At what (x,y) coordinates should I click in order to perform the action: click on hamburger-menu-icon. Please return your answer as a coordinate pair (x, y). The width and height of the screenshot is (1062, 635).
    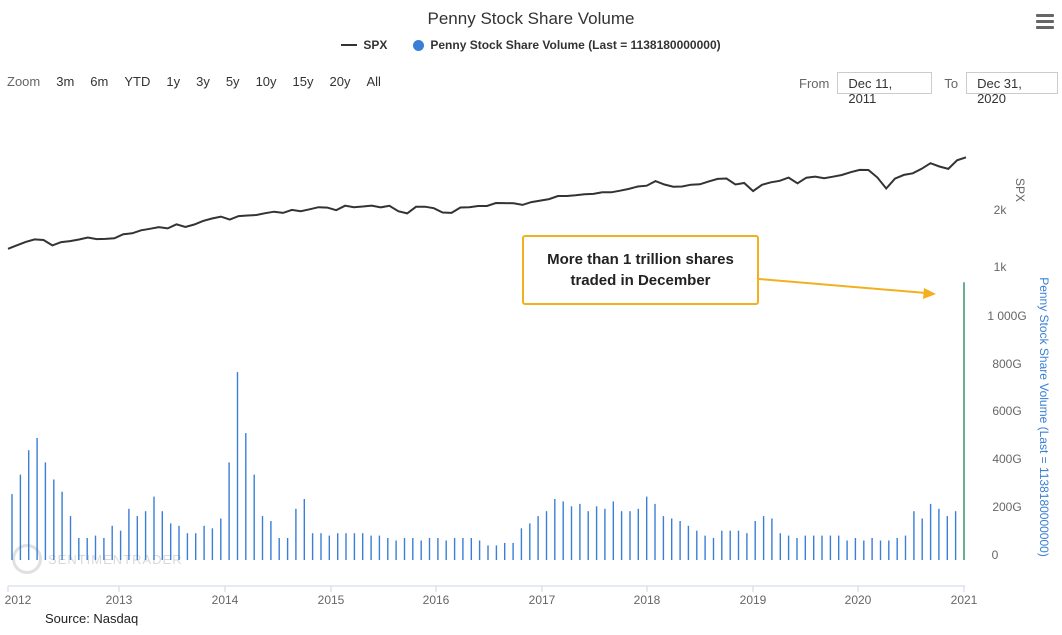
    Looking at the image, I should click on (1045, 22).